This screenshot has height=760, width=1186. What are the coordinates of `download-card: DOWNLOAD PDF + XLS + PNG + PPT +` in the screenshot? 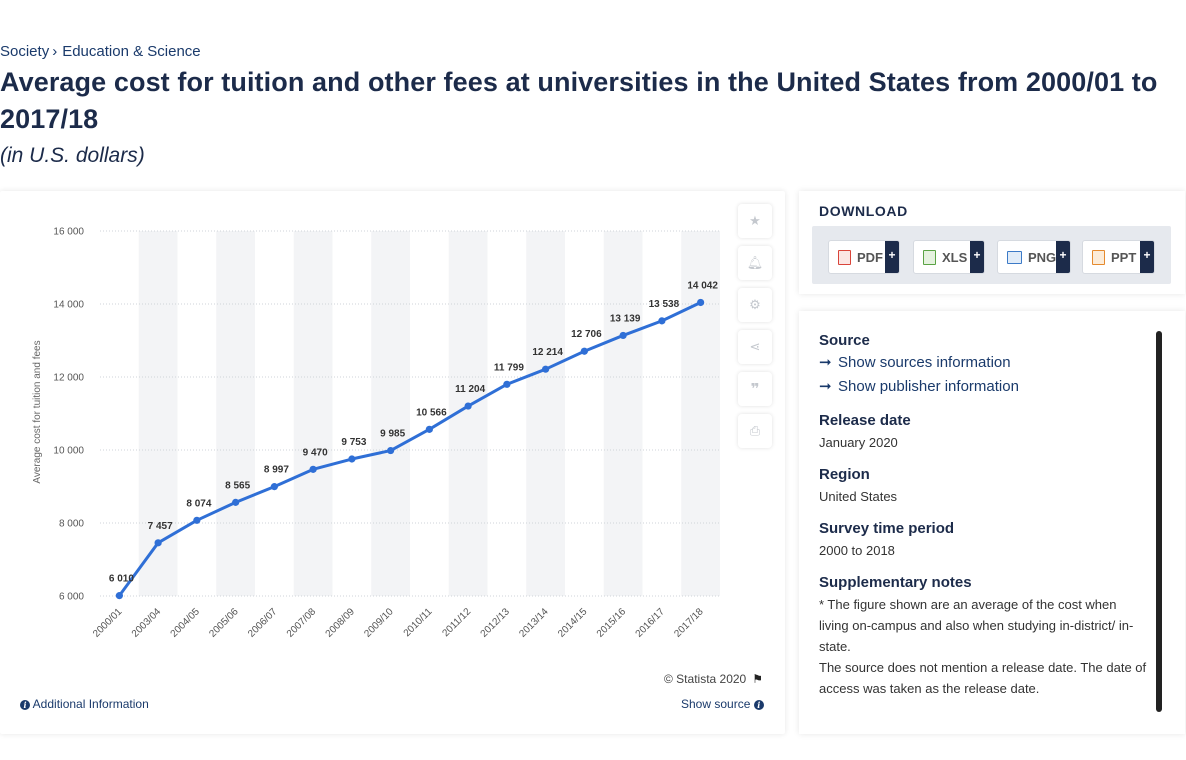 It's located at (992, 242).